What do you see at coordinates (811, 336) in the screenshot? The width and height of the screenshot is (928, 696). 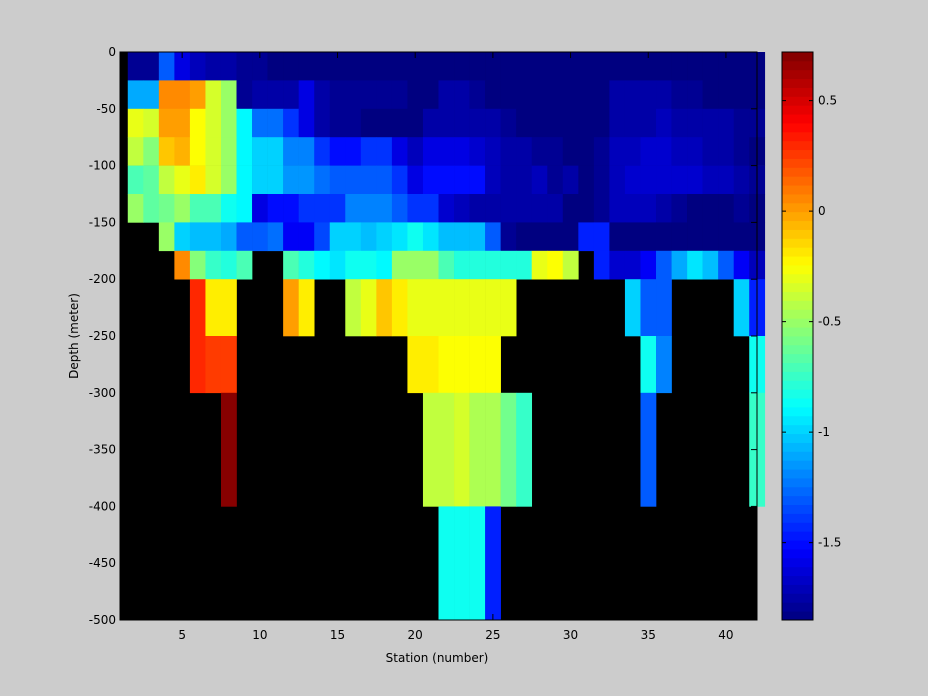 I see `colorbar: 0.5 0 -0.5 -1 -1.5` at bounding box center [811, 336].